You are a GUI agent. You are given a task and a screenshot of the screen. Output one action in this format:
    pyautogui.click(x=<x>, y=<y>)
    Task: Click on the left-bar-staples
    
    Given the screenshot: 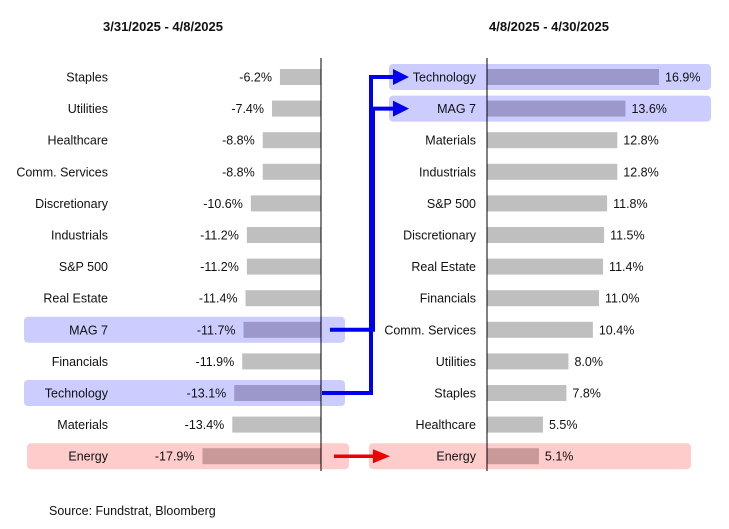 What is the action you would take?
    pyautogui.click(x=300, y=77)
    